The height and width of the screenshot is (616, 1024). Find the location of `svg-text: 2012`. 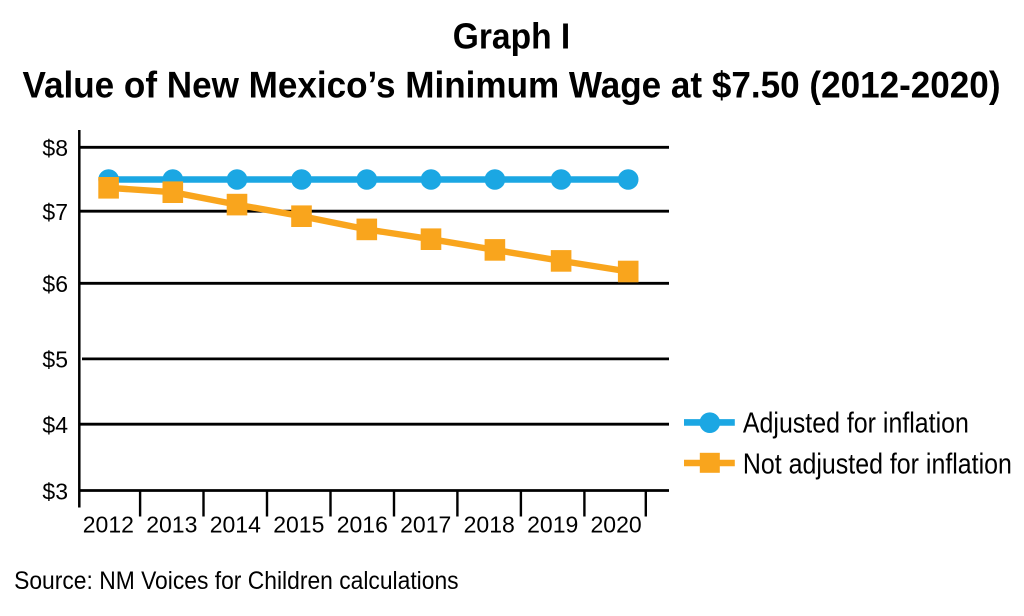

svg-text: 2012 is located at coordinates (108, 524).